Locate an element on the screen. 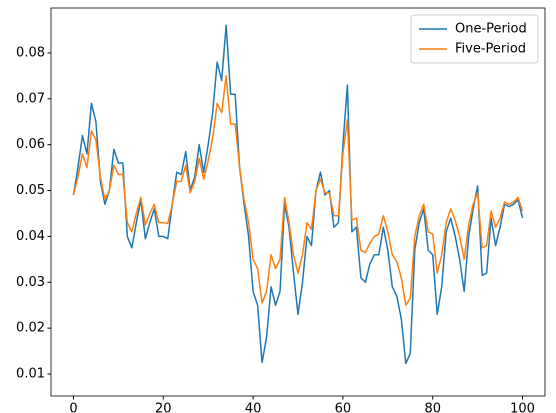  y-tick-label: 0.05 is located at coordinates (30, 190).